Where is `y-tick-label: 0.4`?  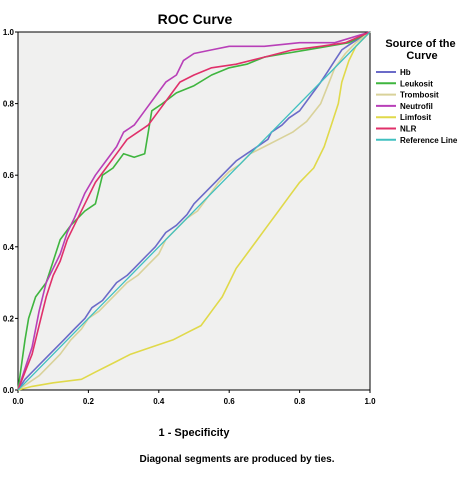
y-tick-label: 0.4 is located at coordinates (9, 247).